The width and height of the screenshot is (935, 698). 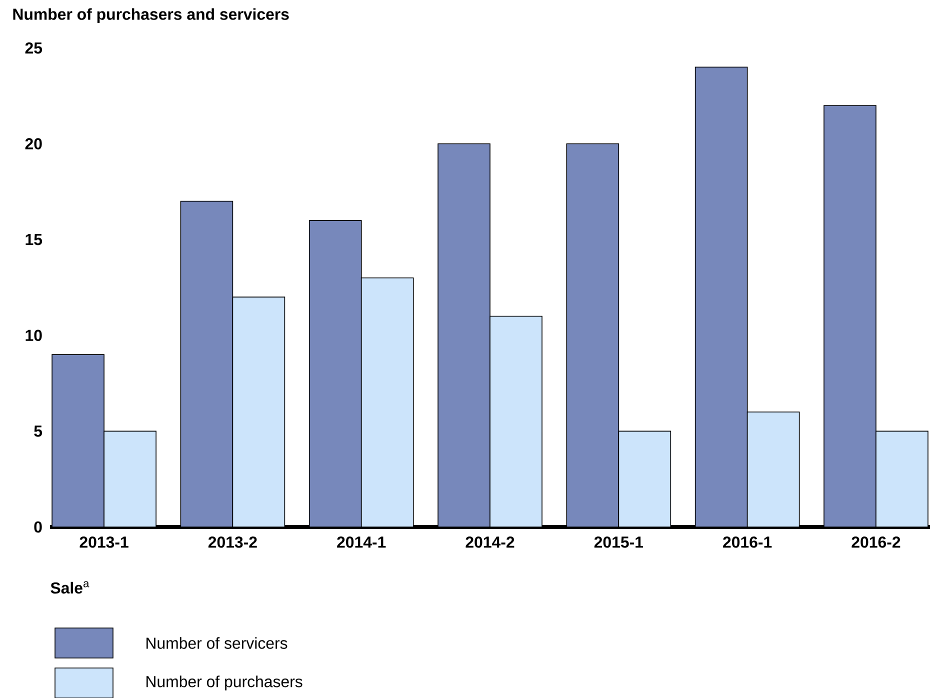 What do you see at coordinates (490, 542) in the screenshot?
I see `x-tick-label: 2014-2` at bounding box center [490, 542].